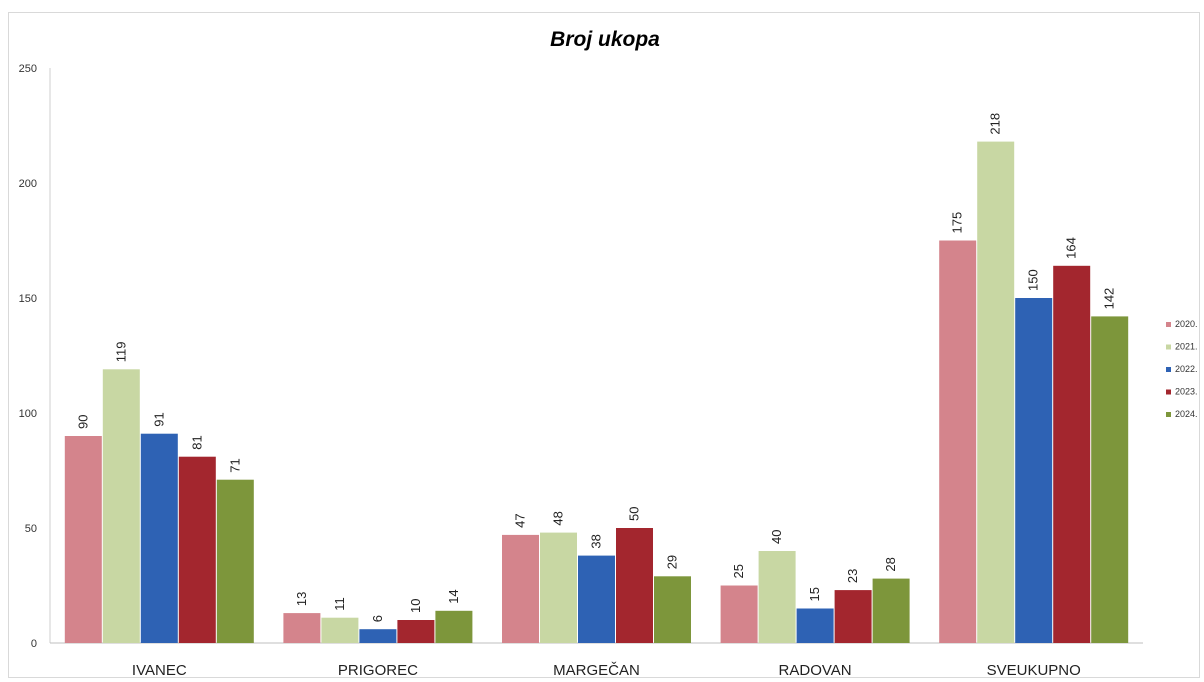 Image resolution: width=1204 pixels, height=682 pixels. Describe the element at coordinates (1034, 670) in the screenshot. I see `x-tick-label: SVEUKUPNO` at that location.